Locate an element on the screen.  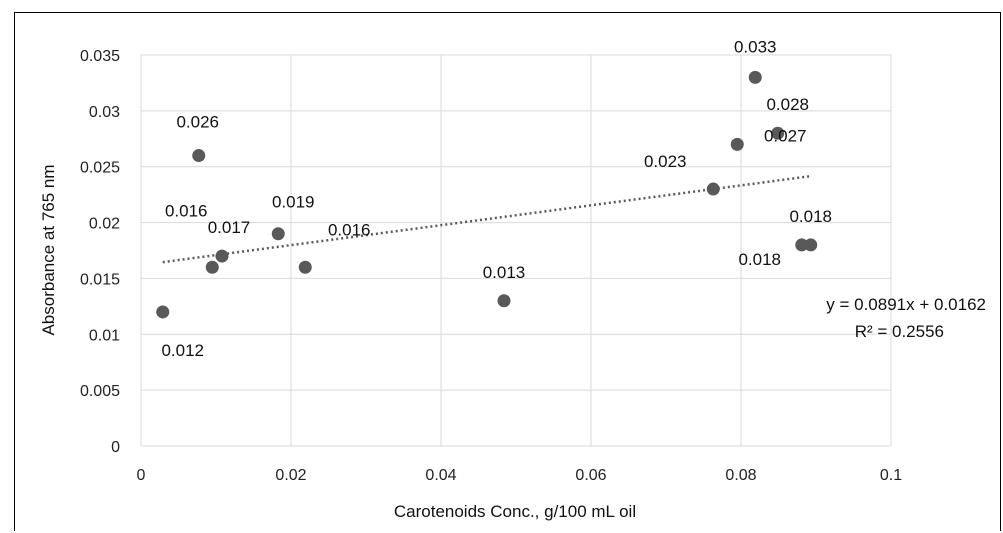
y-tick-label: 0.015 is located at coordinates (100, 279).